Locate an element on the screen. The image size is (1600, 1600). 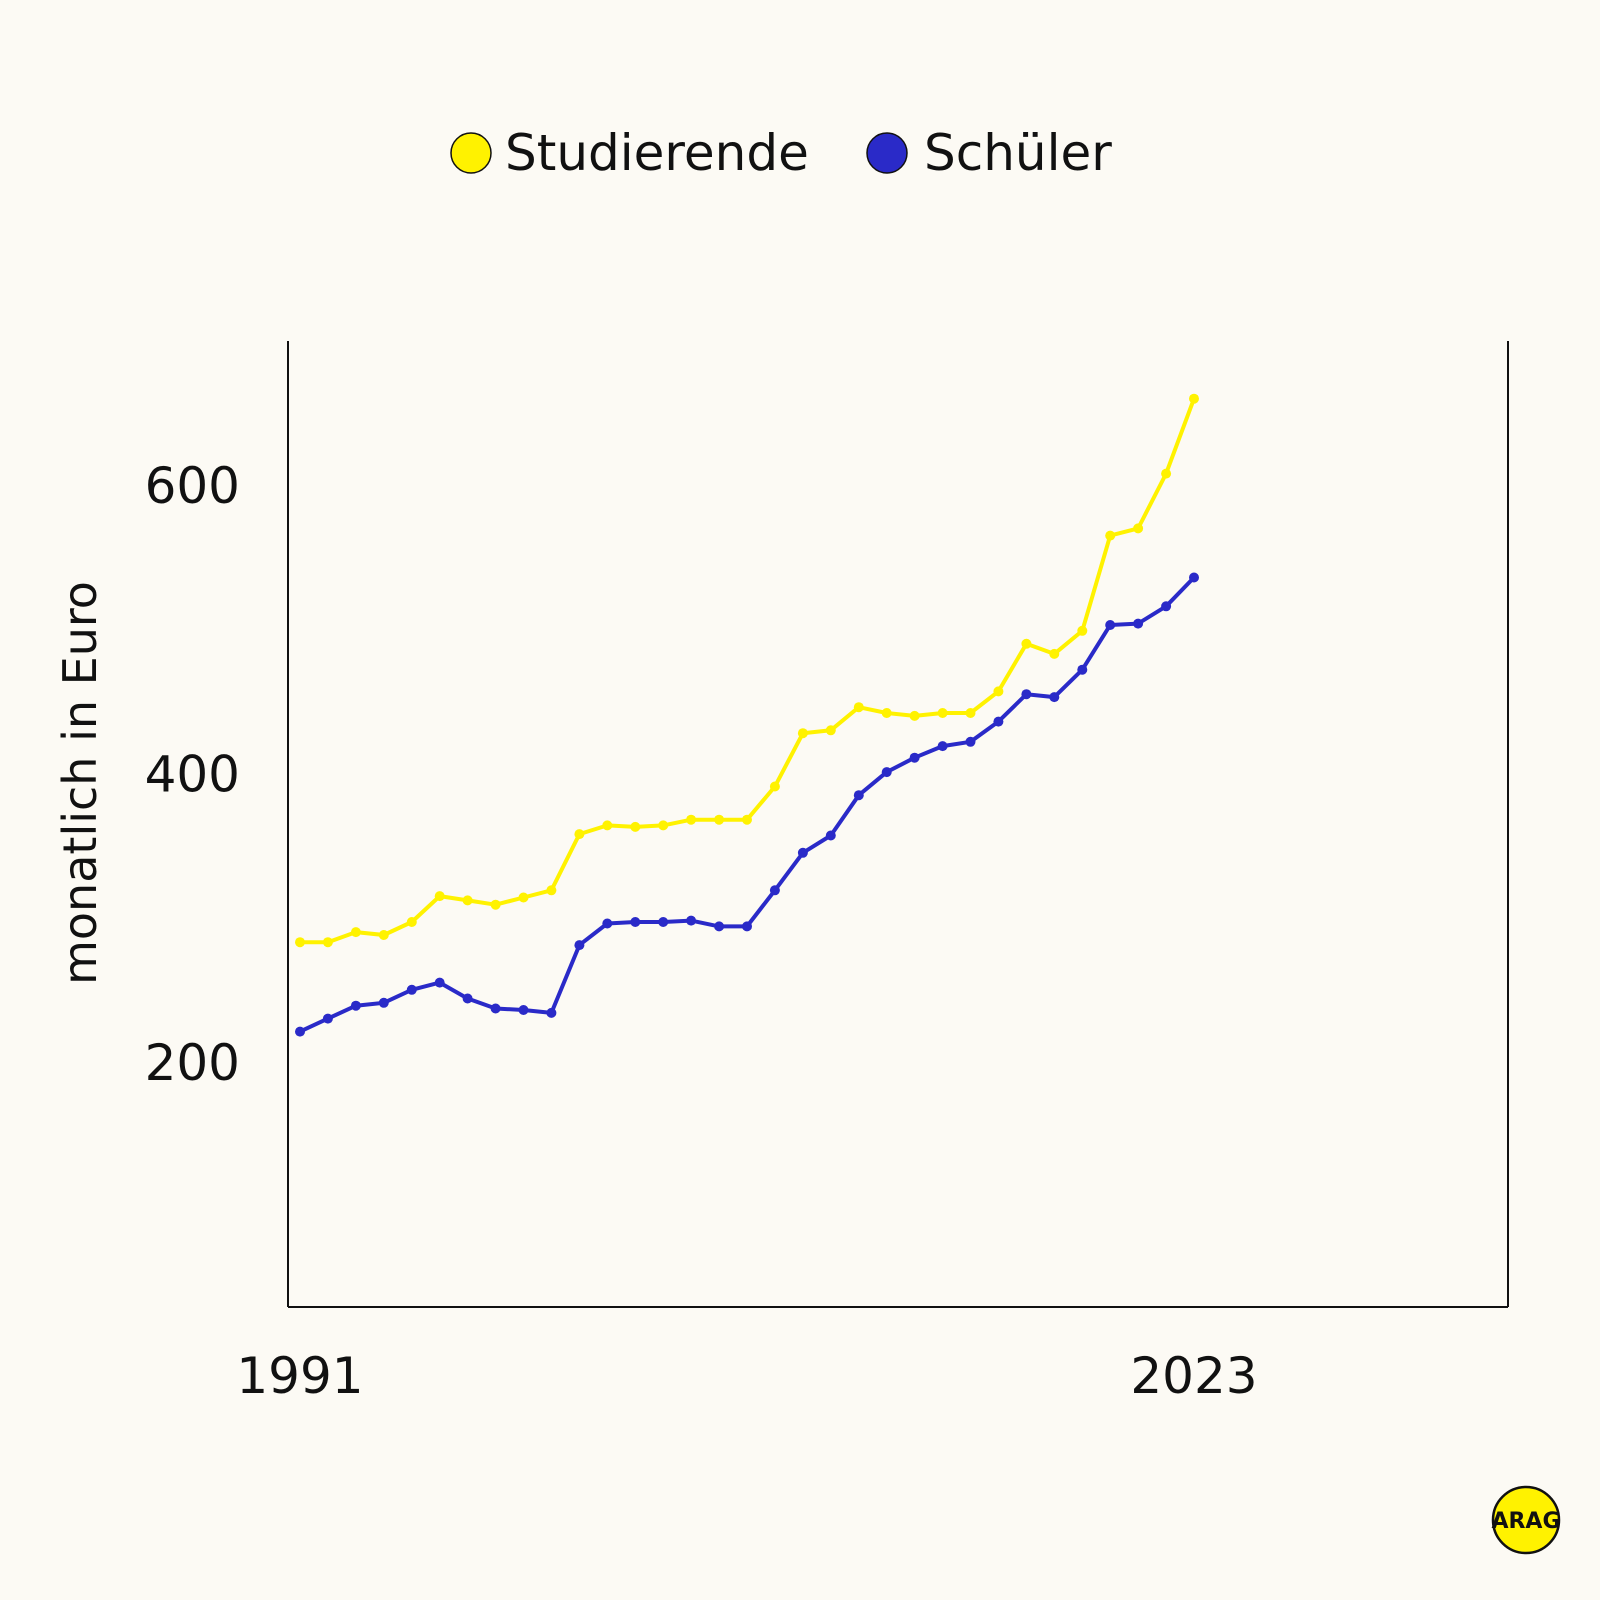
legend-swatch-schueler is located at coordinates (887, 153).